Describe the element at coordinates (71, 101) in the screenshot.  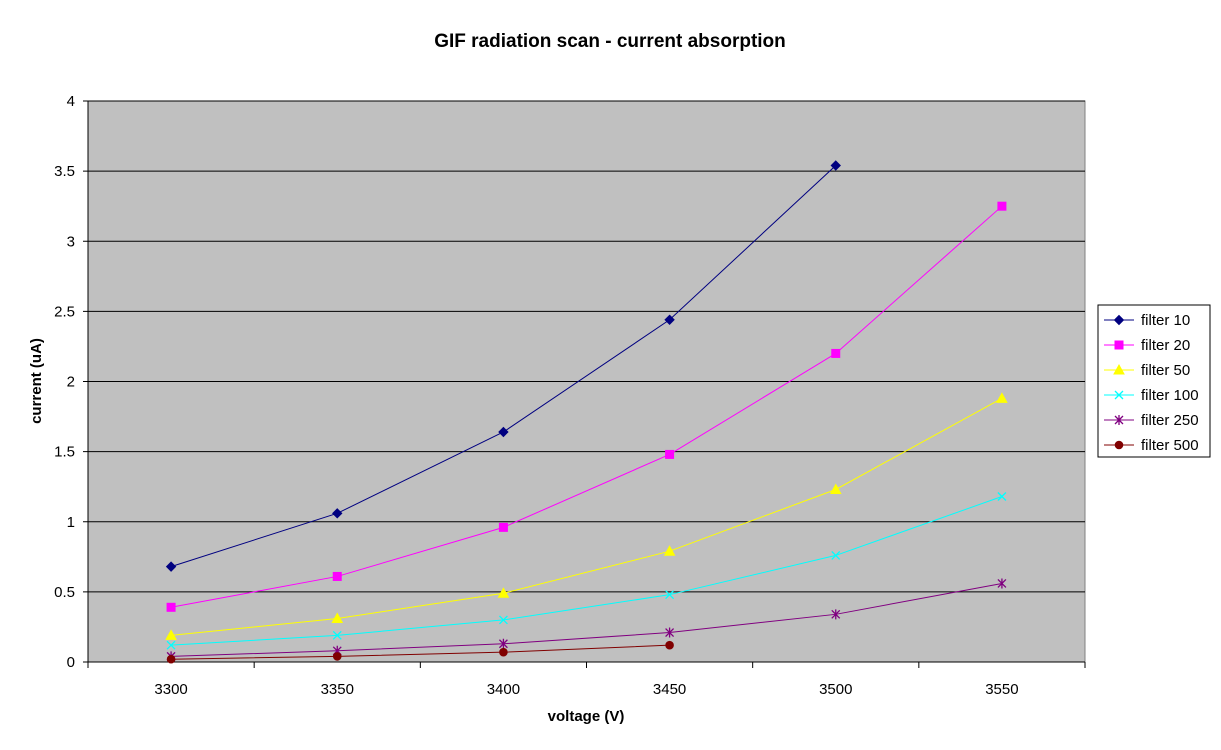
I see `y-tick-label: 4` at that location.